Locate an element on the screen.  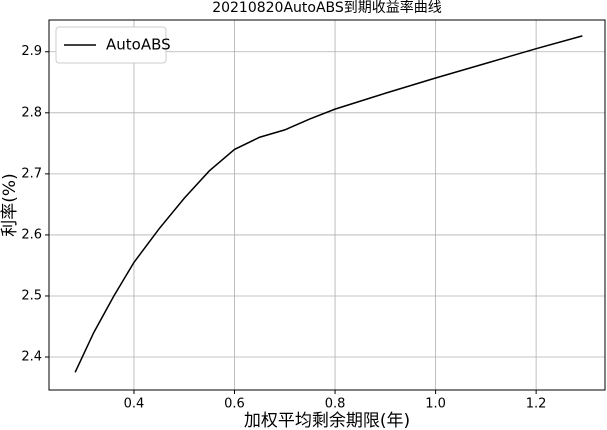
x-axis-label: 加权平均剩余期限(年) is located at coordinates (327, 420).